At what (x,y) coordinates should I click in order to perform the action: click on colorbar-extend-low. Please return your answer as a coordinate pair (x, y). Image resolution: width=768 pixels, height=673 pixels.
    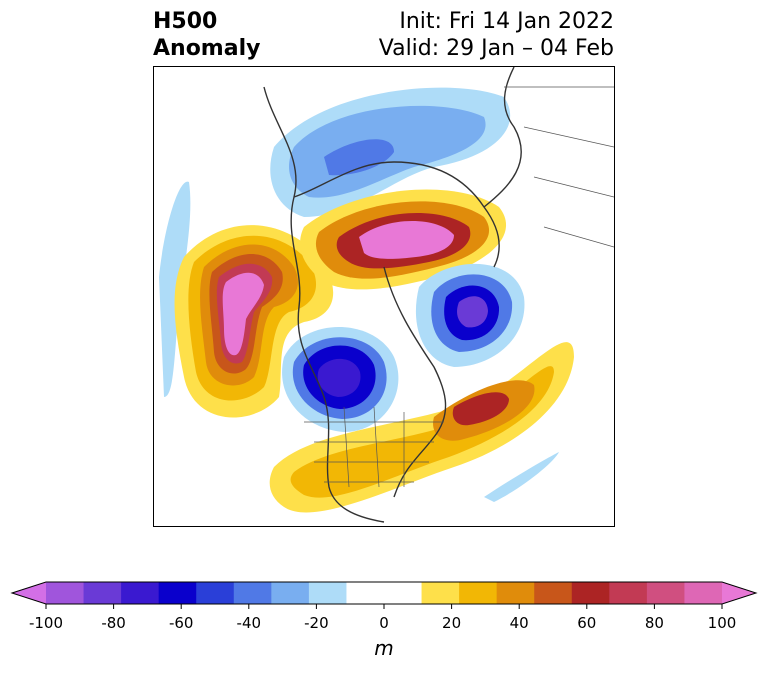
    Looking at the image, I should click on (29, 593).